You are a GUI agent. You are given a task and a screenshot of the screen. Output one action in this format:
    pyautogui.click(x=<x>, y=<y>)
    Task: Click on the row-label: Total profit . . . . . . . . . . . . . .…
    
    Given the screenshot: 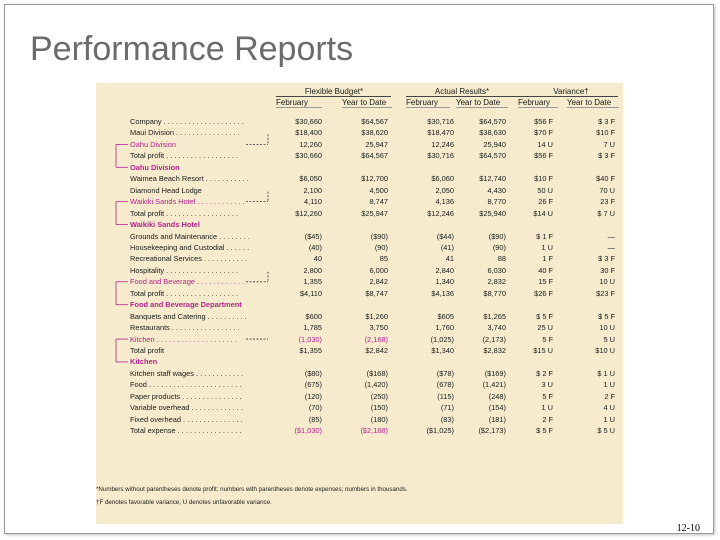 What is the action you would take?
    pyautogui.click(x=184, y=293)
    